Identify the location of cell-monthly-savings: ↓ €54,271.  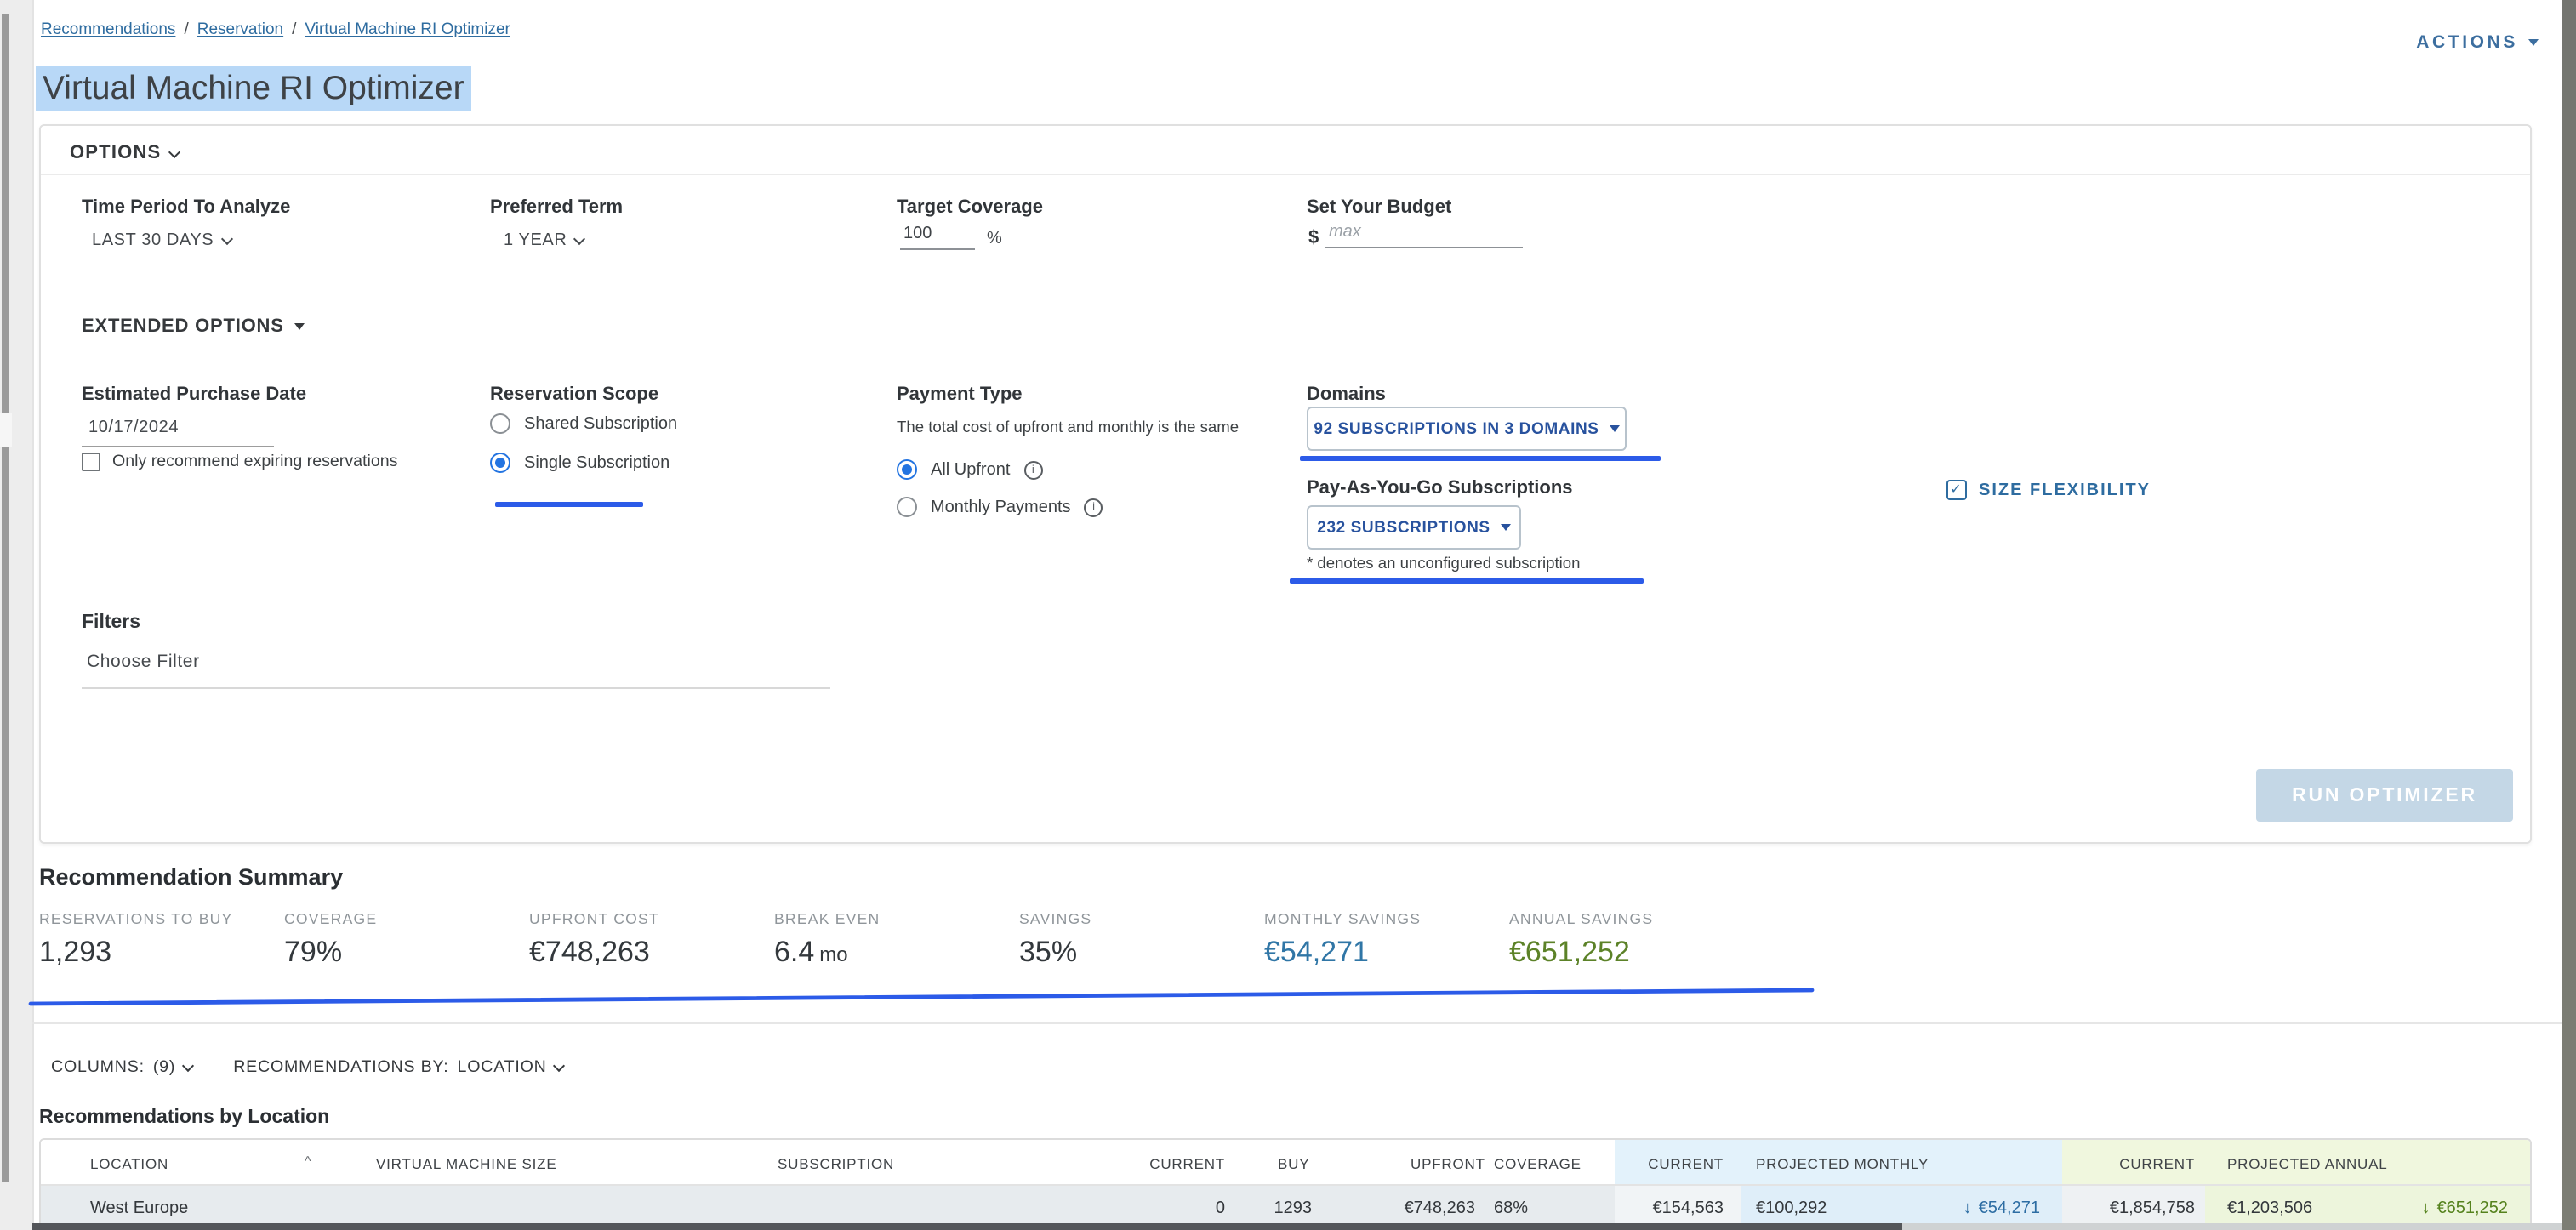
(1942, 1208).